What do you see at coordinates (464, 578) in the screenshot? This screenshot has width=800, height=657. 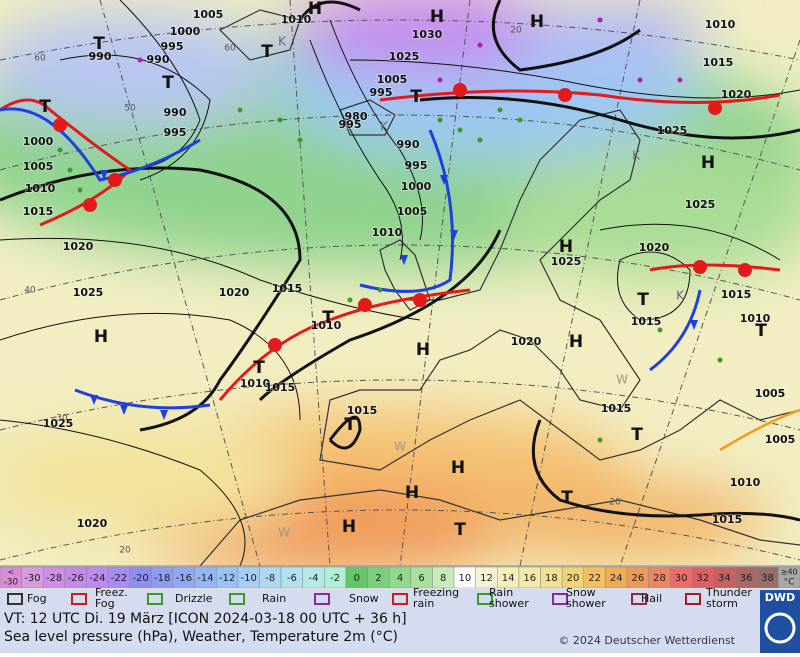 I see `scale-label: 10` at bounding box center [464, 578].